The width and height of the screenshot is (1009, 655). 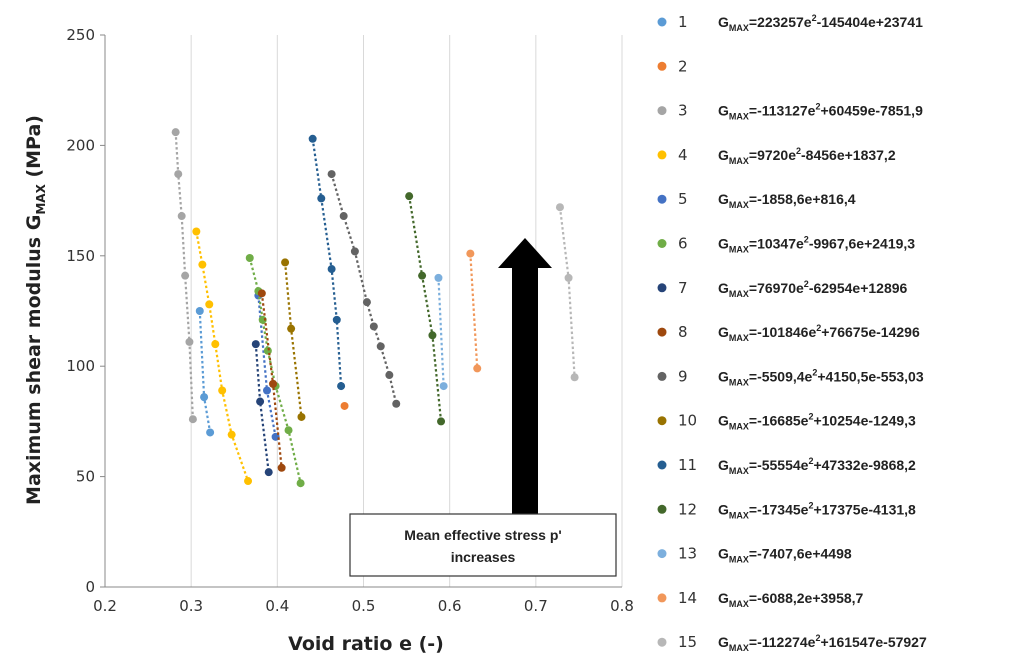 I want to click on legend-label: 6, so click(x=683, y=244).